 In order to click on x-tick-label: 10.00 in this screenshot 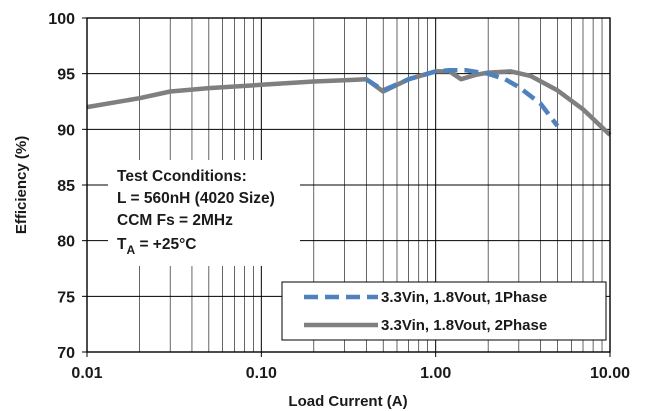, I will do `click(610, 373)`.